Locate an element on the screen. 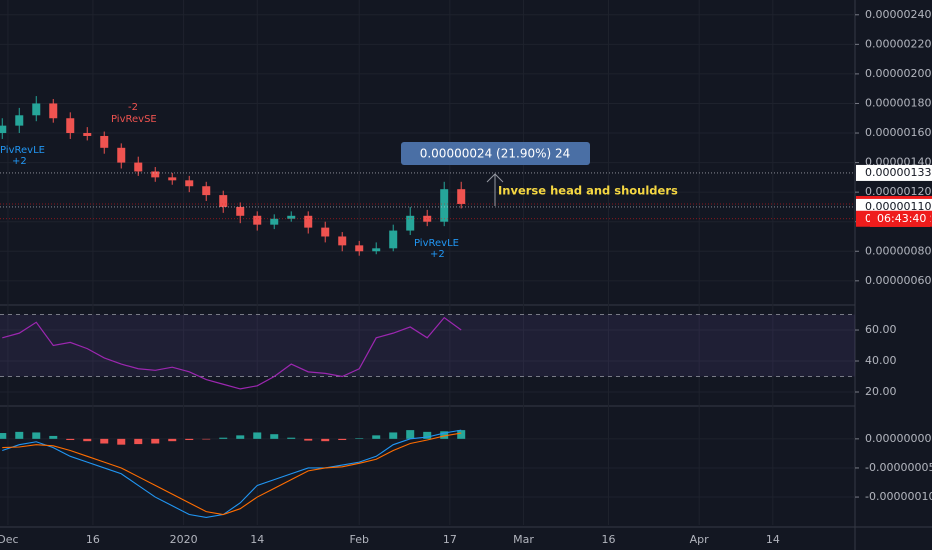  price-tag-label: 0.00000133 is located at coordinates (898, 172).